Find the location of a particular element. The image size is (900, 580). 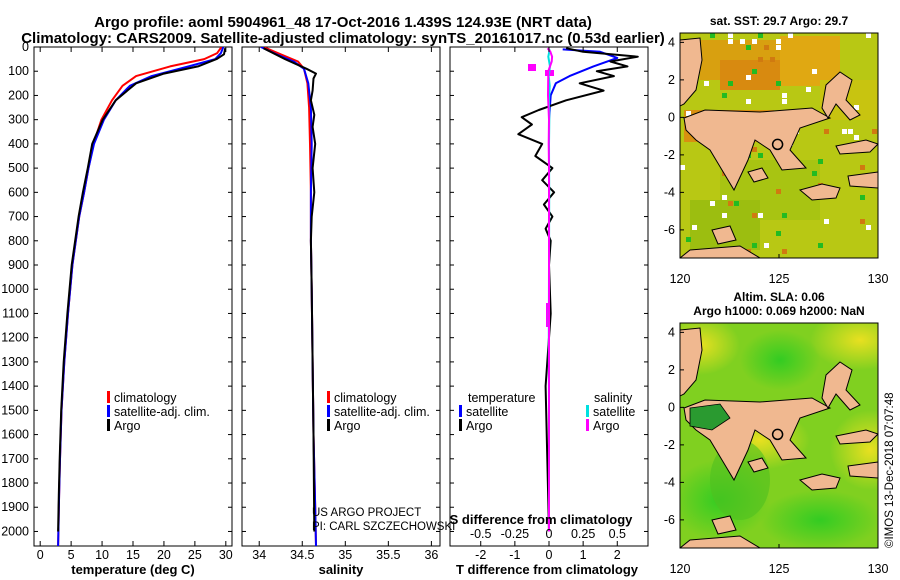

s-diff-tick-label: -0.5 is located at coordinates (481, 534).